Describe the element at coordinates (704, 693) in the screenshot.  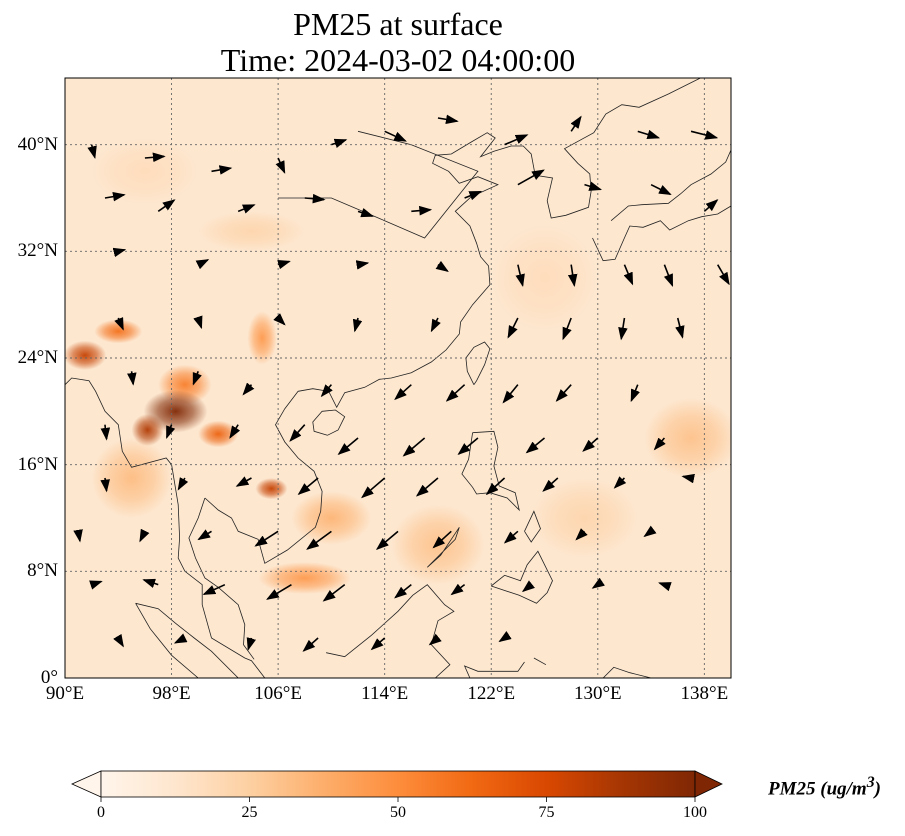
I see `lon-tick-label: 138°E` at that location.